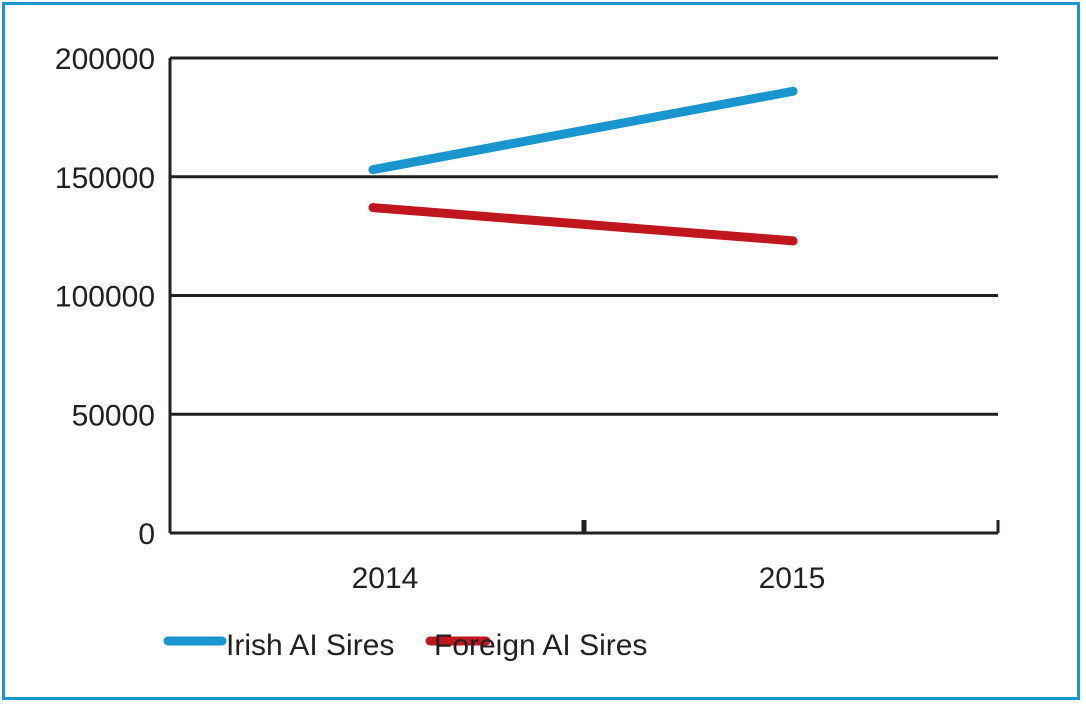 This screenshot has width=1086, height=706. Describe the element at coordinates (113, 415) in the screenshot. I see `y-tick-label-50000: 50000` at that location.